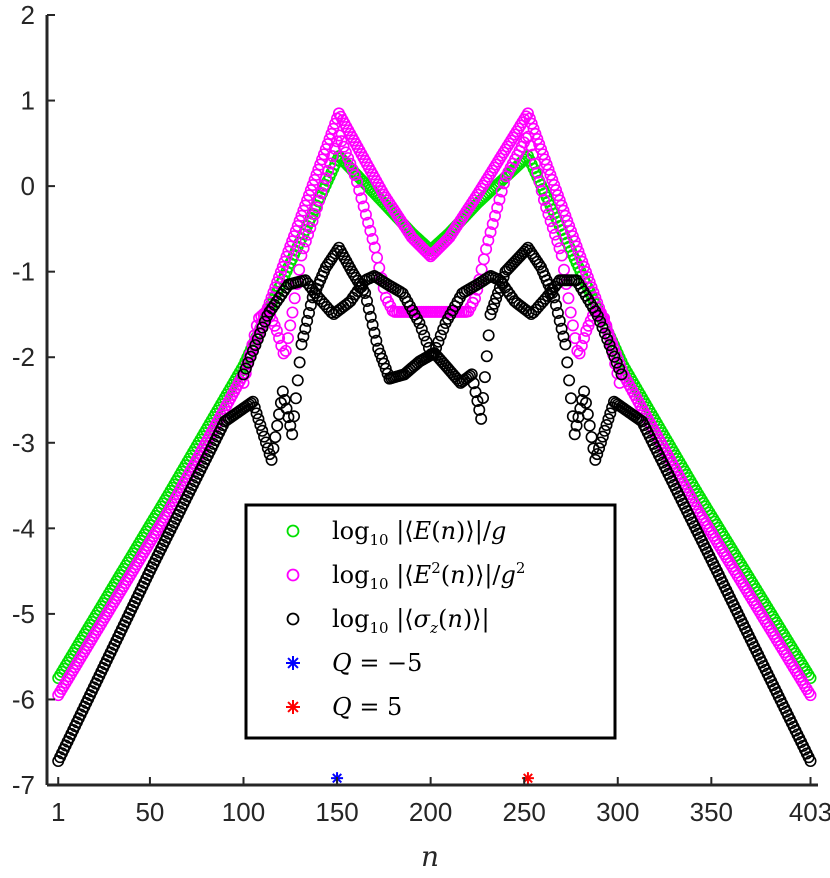 This screenshot has height=878, width=830. What do you see at coordinates (149, 812) in the screenshot?
I see `x-tick-label: 50` at bounding box center [149, 812].